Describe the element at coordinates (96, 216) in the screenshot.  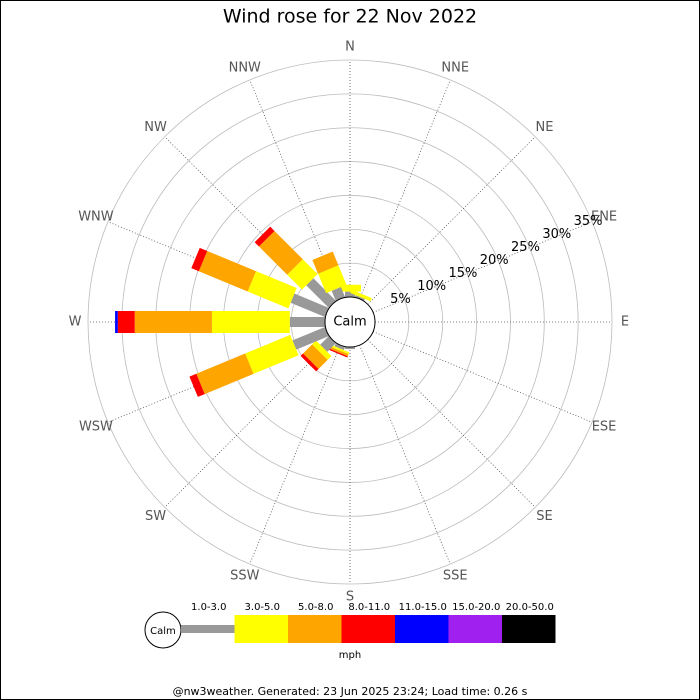
I see `direction-label: WNW` at that location.